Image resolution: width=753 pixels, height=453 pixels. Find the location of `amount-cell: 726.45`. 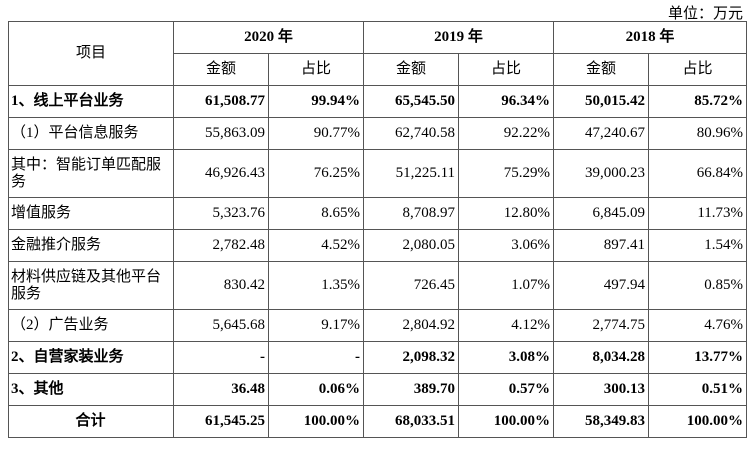

amount-cell: 726.45 is located at coordinates (411, 285).